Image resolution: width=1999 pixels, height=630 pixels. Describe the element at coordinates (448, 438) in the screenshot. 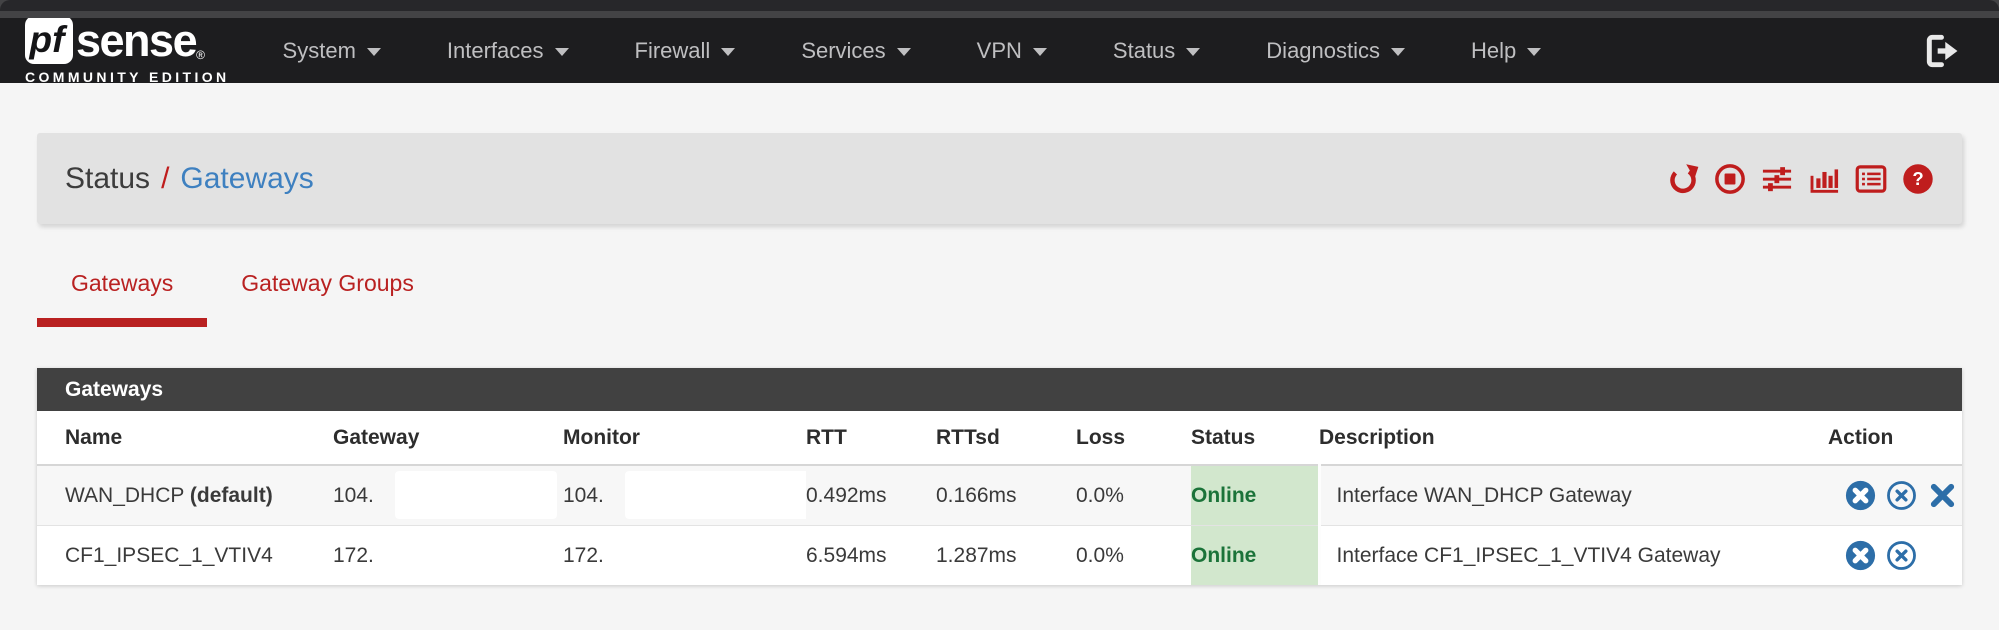

I see `col-header-gateway: Gateway` at that location.